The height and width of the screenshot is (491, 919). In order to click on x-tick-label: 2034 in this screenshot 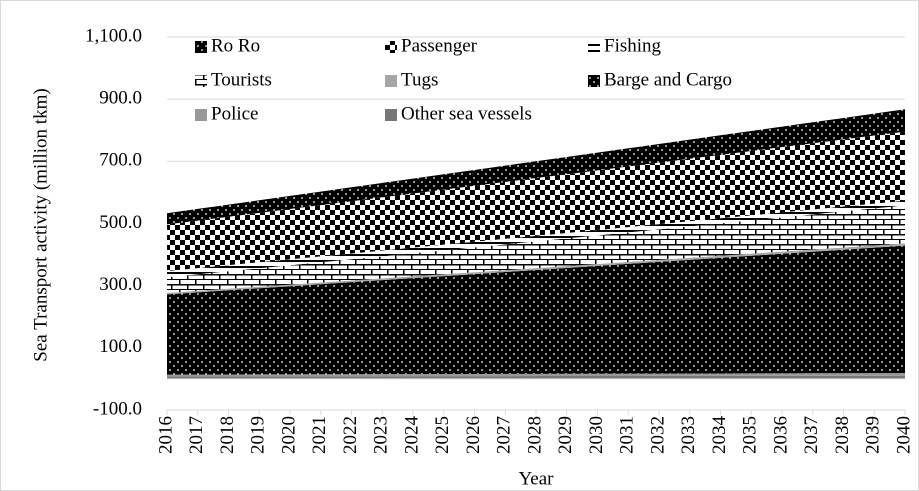, I will do `click(719, 435)`.